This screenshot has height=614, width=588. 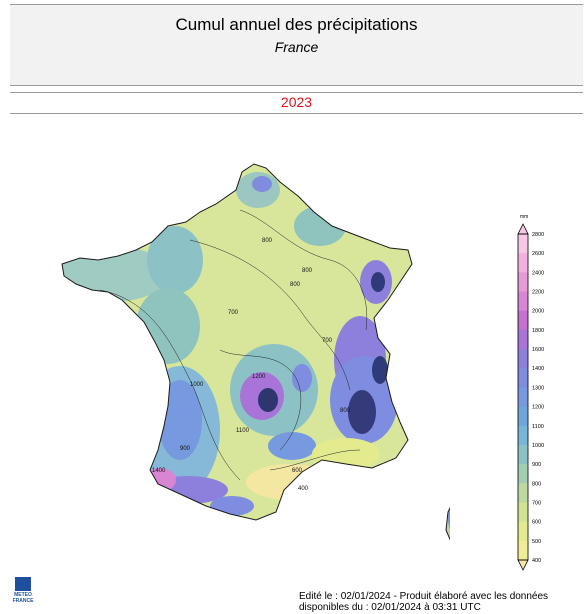 What do you see at coordinates (297, 471) in the screenshot?
I see `contour-label: 600` at bounding box center [297, 471].